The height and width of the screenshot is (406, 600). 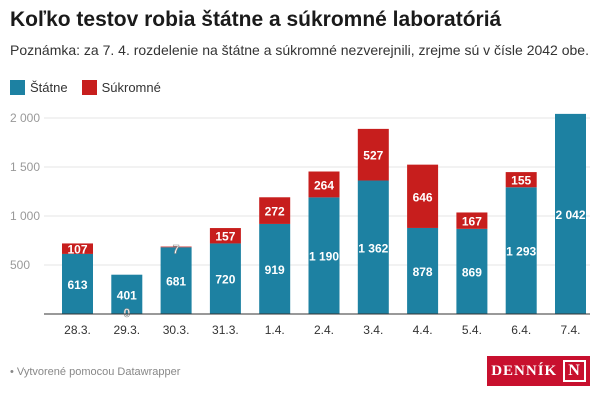 I want to click on data-label-sukromne: 0, so click(x=126, y=313).